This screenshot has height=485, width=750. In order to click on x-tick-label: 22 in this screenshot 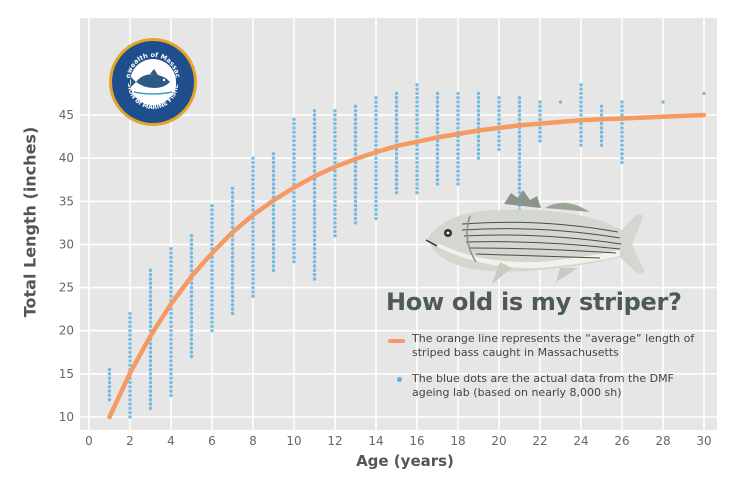, I will do `click(539, 441)`.